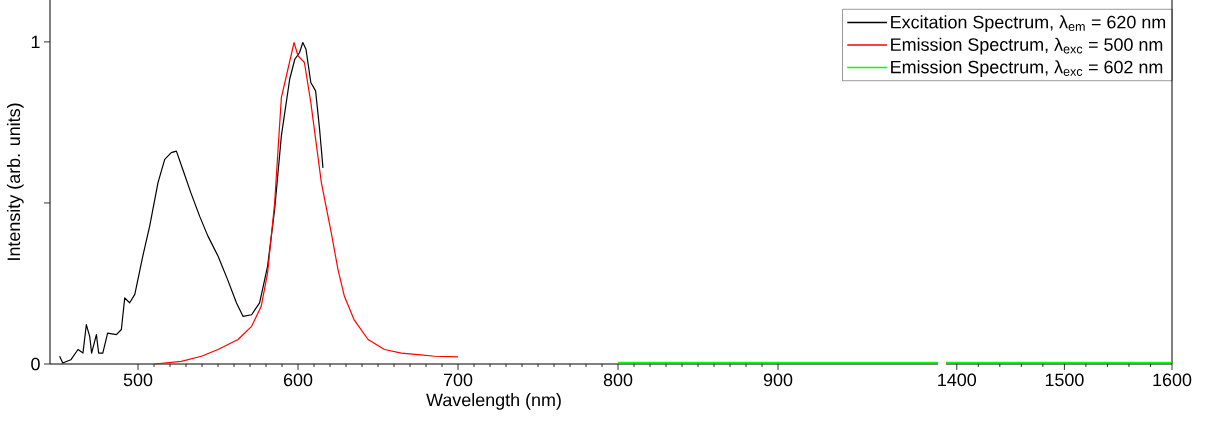 The image size is (1207, 428). Describe the element at coordinates (138, 380) in the screenshot. I see `x-tick-label: 500` at that location.